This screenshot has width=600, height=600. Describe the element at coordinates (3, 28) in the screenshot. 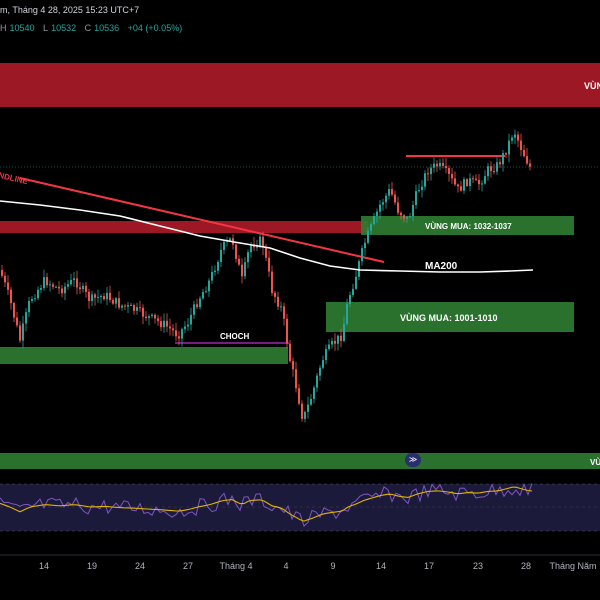

I see `ohlc-h-label: H` at that location.